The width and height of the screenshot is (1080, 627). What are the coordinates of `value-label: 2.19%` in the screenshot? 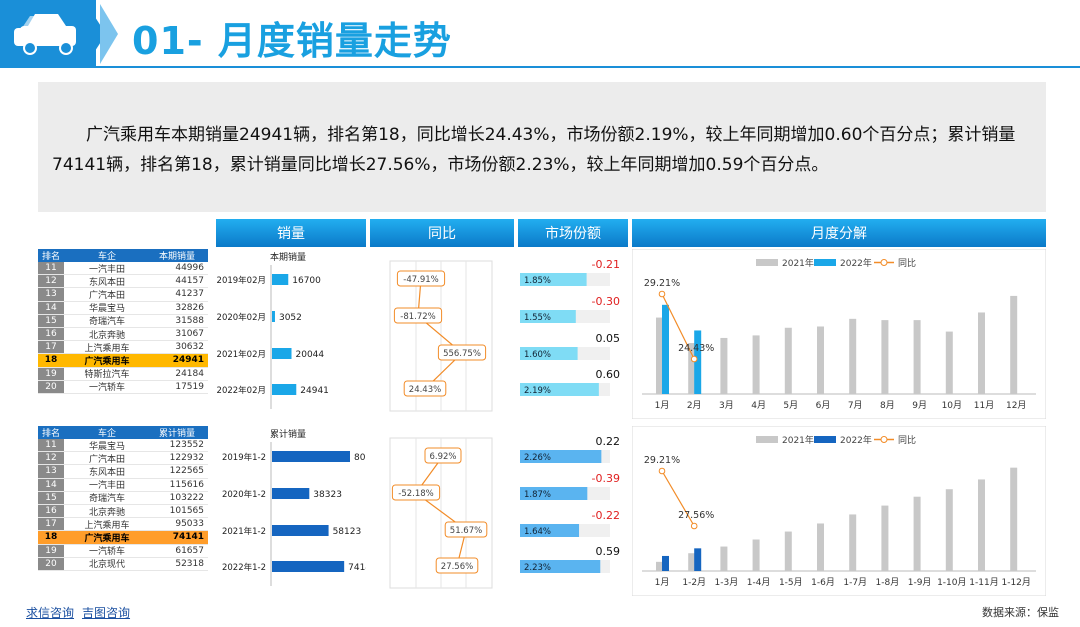 It's located at (537, 391).